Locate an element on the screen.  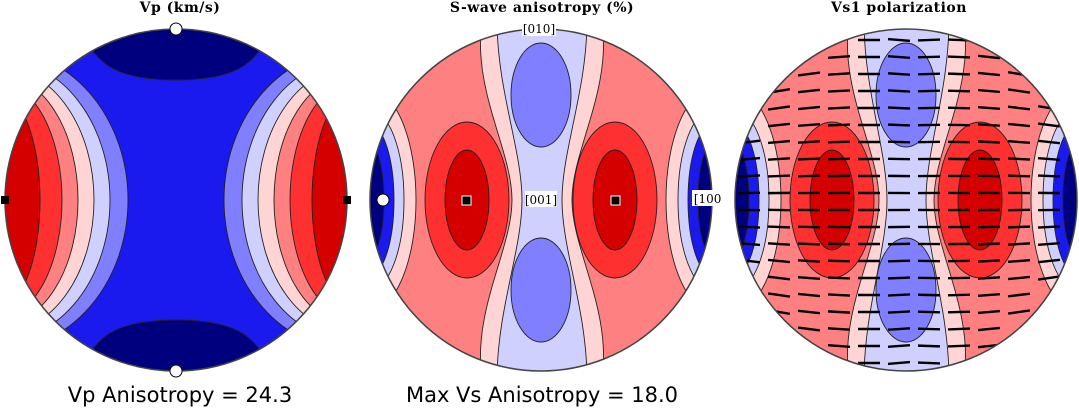
axis-label-001: [001] is located at coordinates (541, 200).